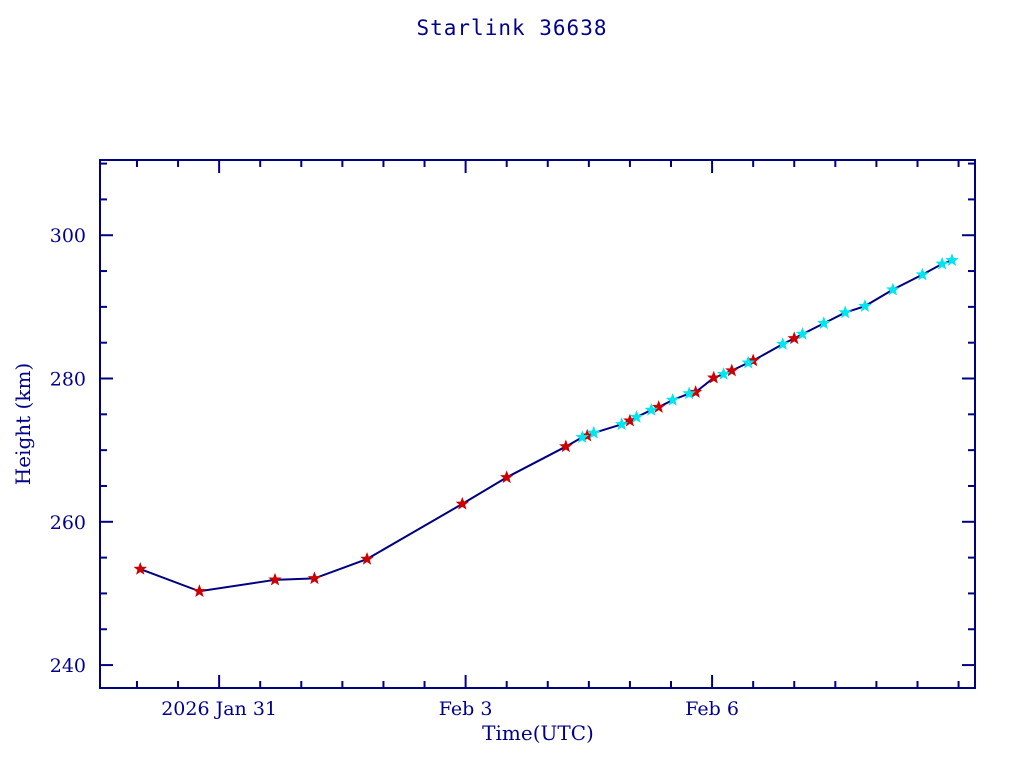 This screenshot has width=1024, height=768. Describe the element at coordinates (767, 348) in the screenshot. I see `cyan-marker-series` at that location.